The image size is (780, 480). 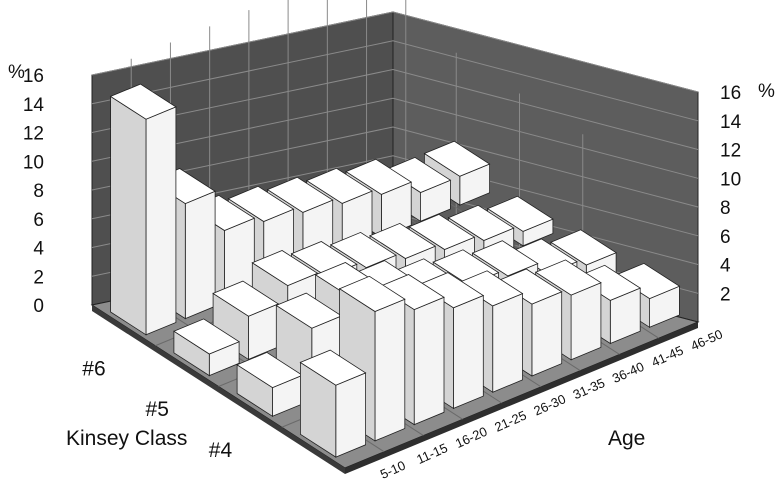 What do you see at coordinates (126, 438) in the screenshot?
I see `kinsey-axis-label: Kinsey Class` at bounding box center [126, 438].